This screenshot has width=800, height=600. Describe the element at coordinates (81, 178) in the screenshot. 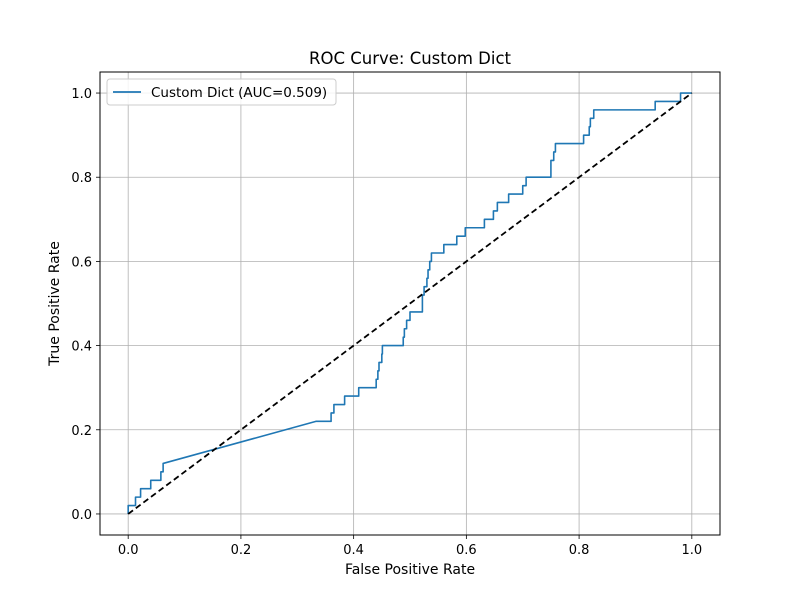

I see `y-tick-label: 0.8` at that location.